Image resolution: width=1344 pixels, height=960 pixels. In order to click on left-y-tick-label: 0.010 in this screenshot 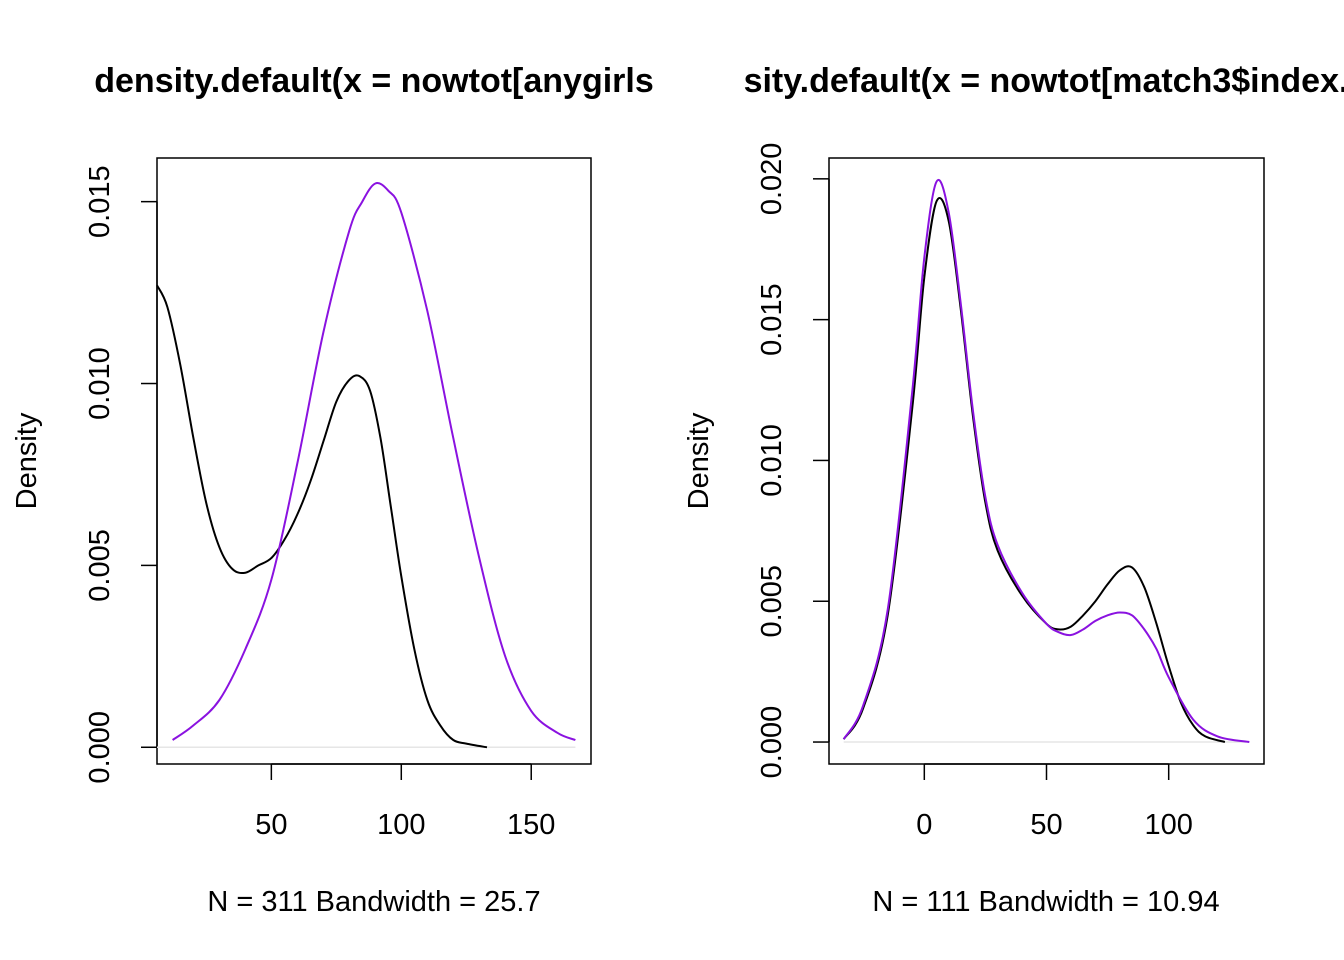, I will do `click(100, 383)`.